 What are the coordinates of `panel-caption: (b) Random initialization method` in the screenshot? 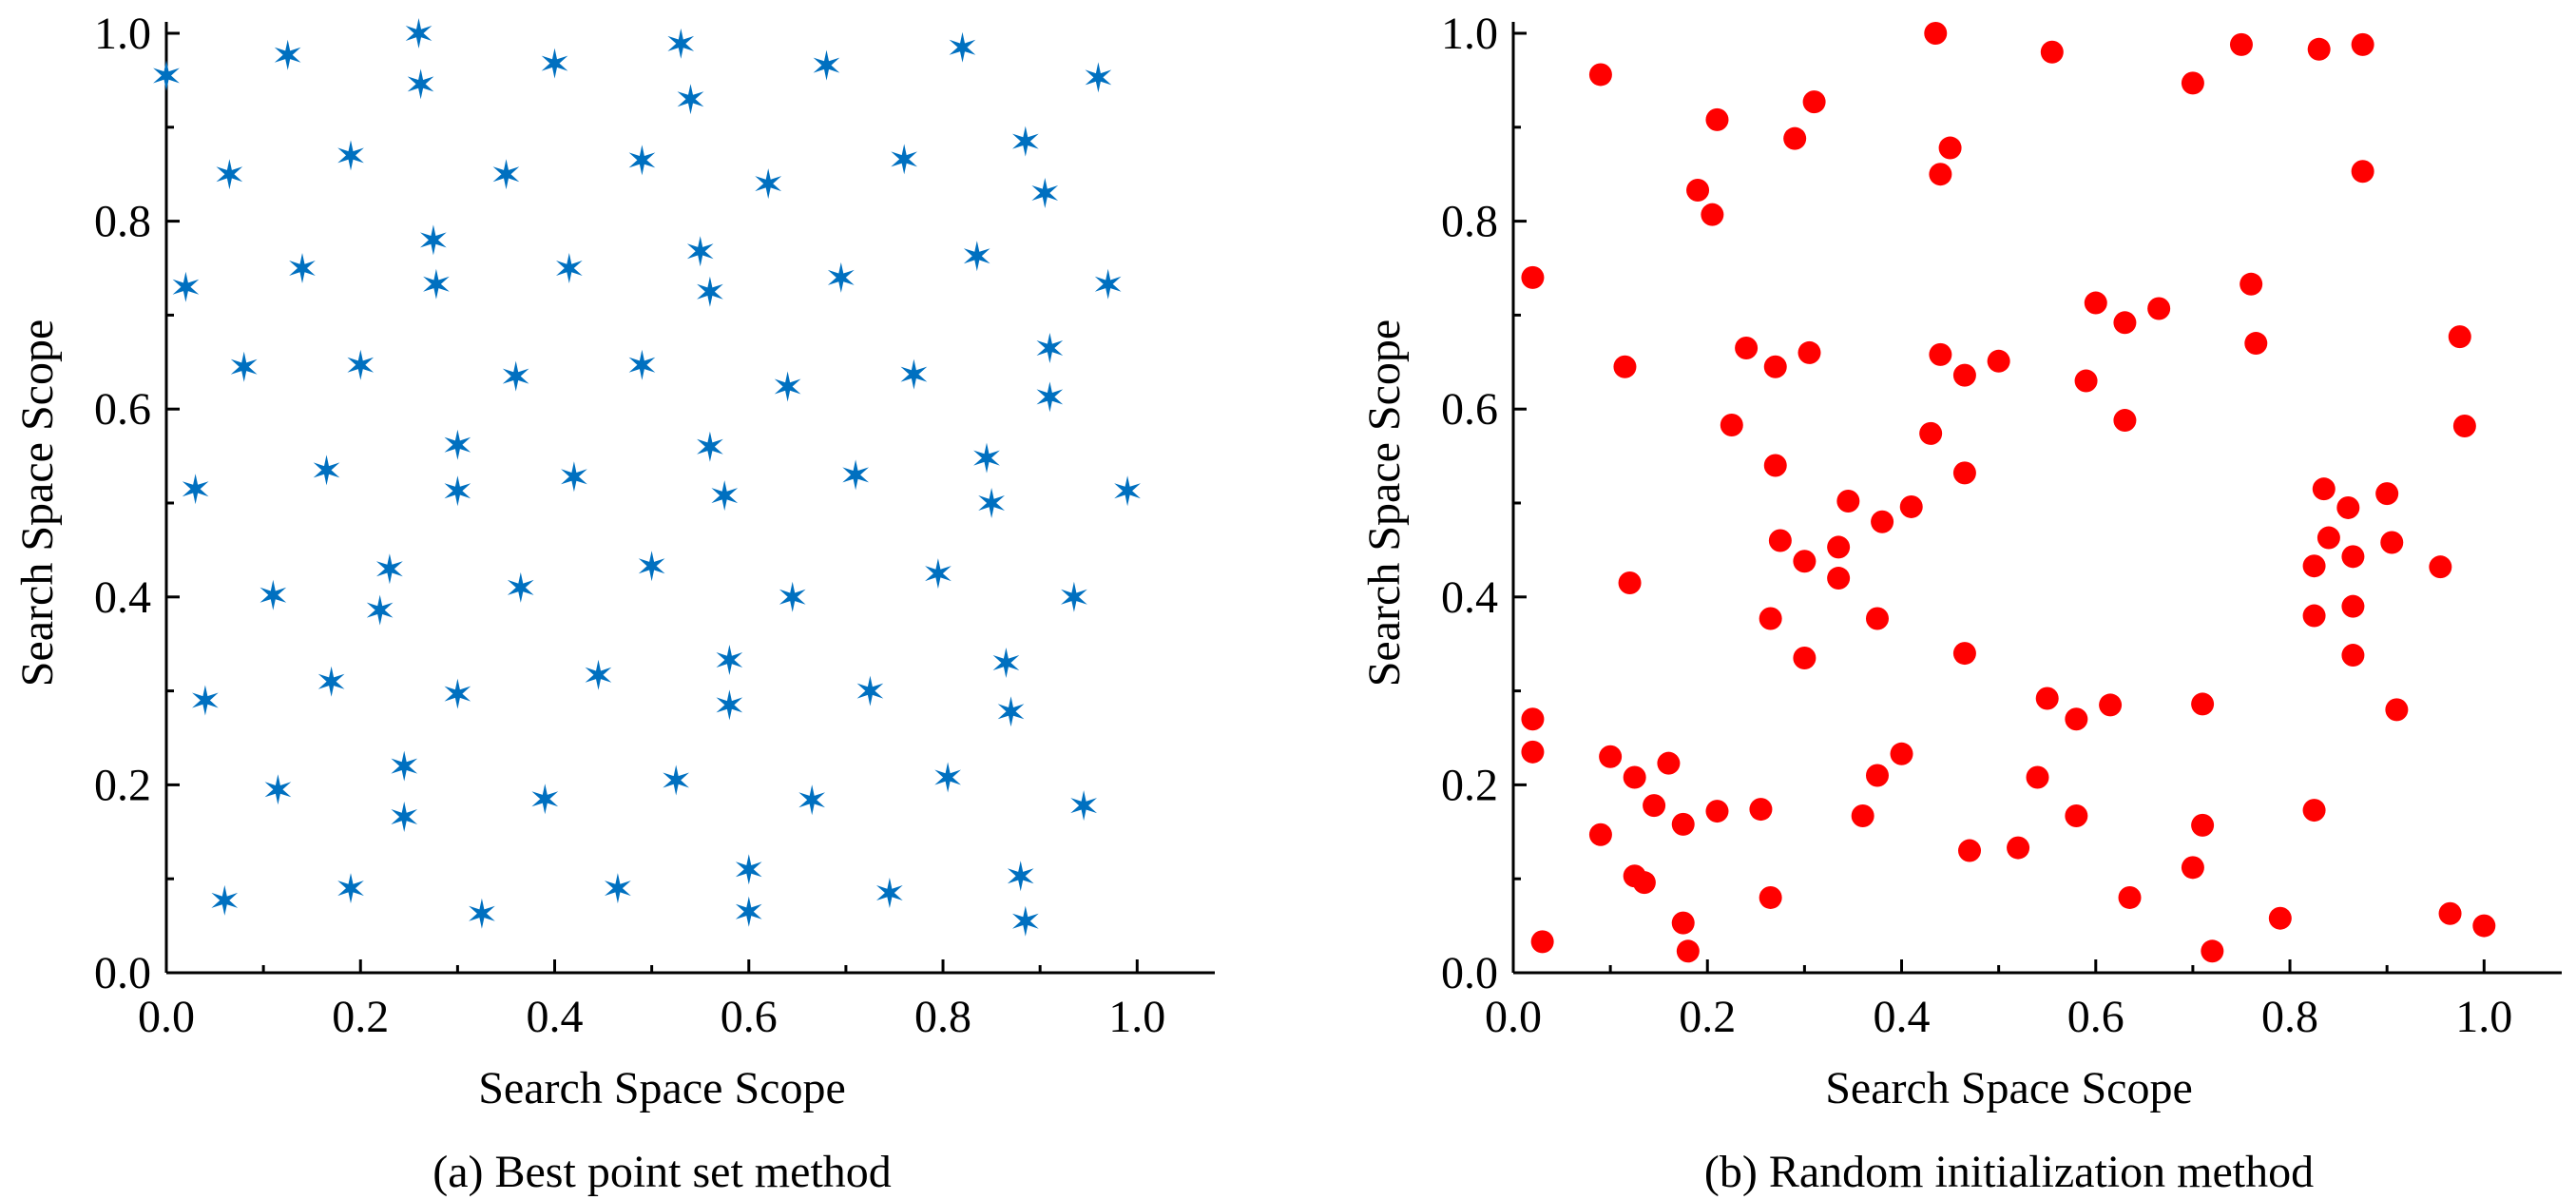 It's located at (2009, 1172).